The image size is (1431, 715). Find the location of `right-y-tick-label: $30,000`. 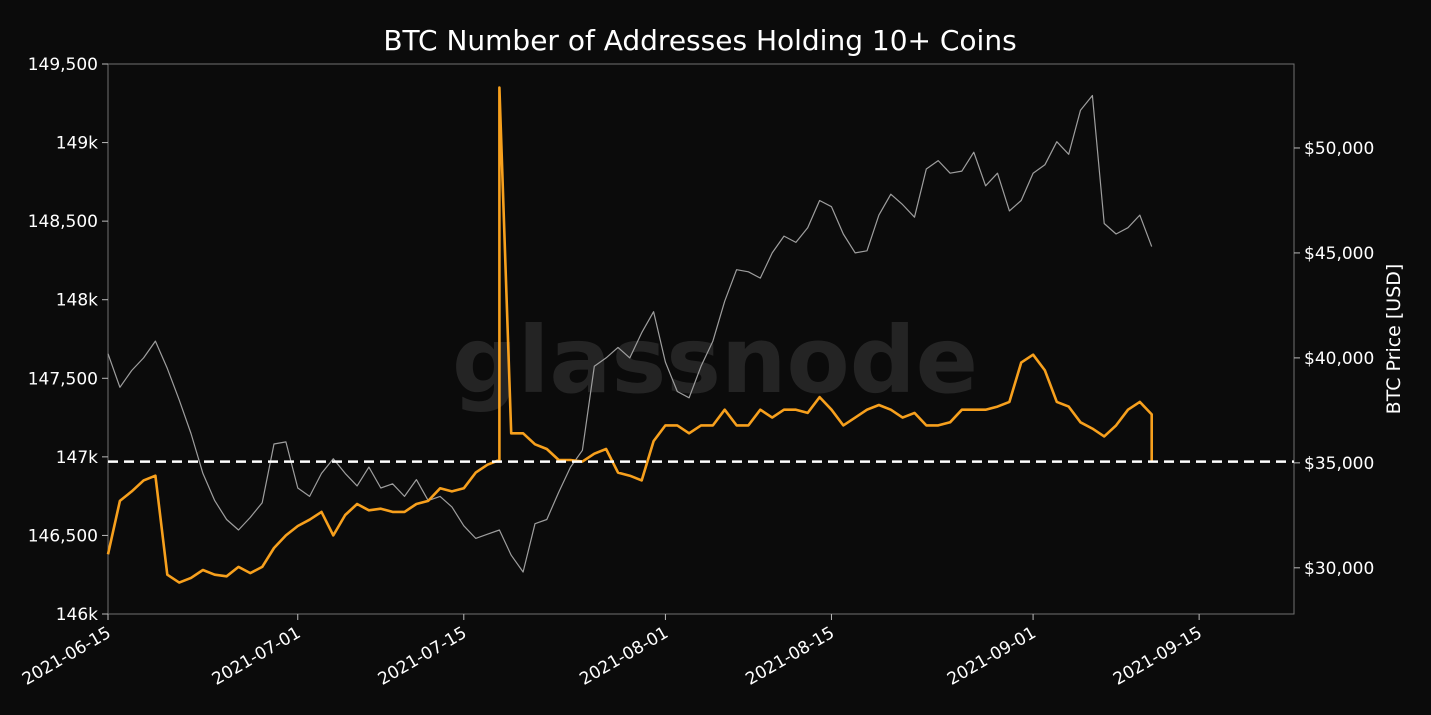

right-y-tick-label: $30,000 is located at coordinates (1339, 569).